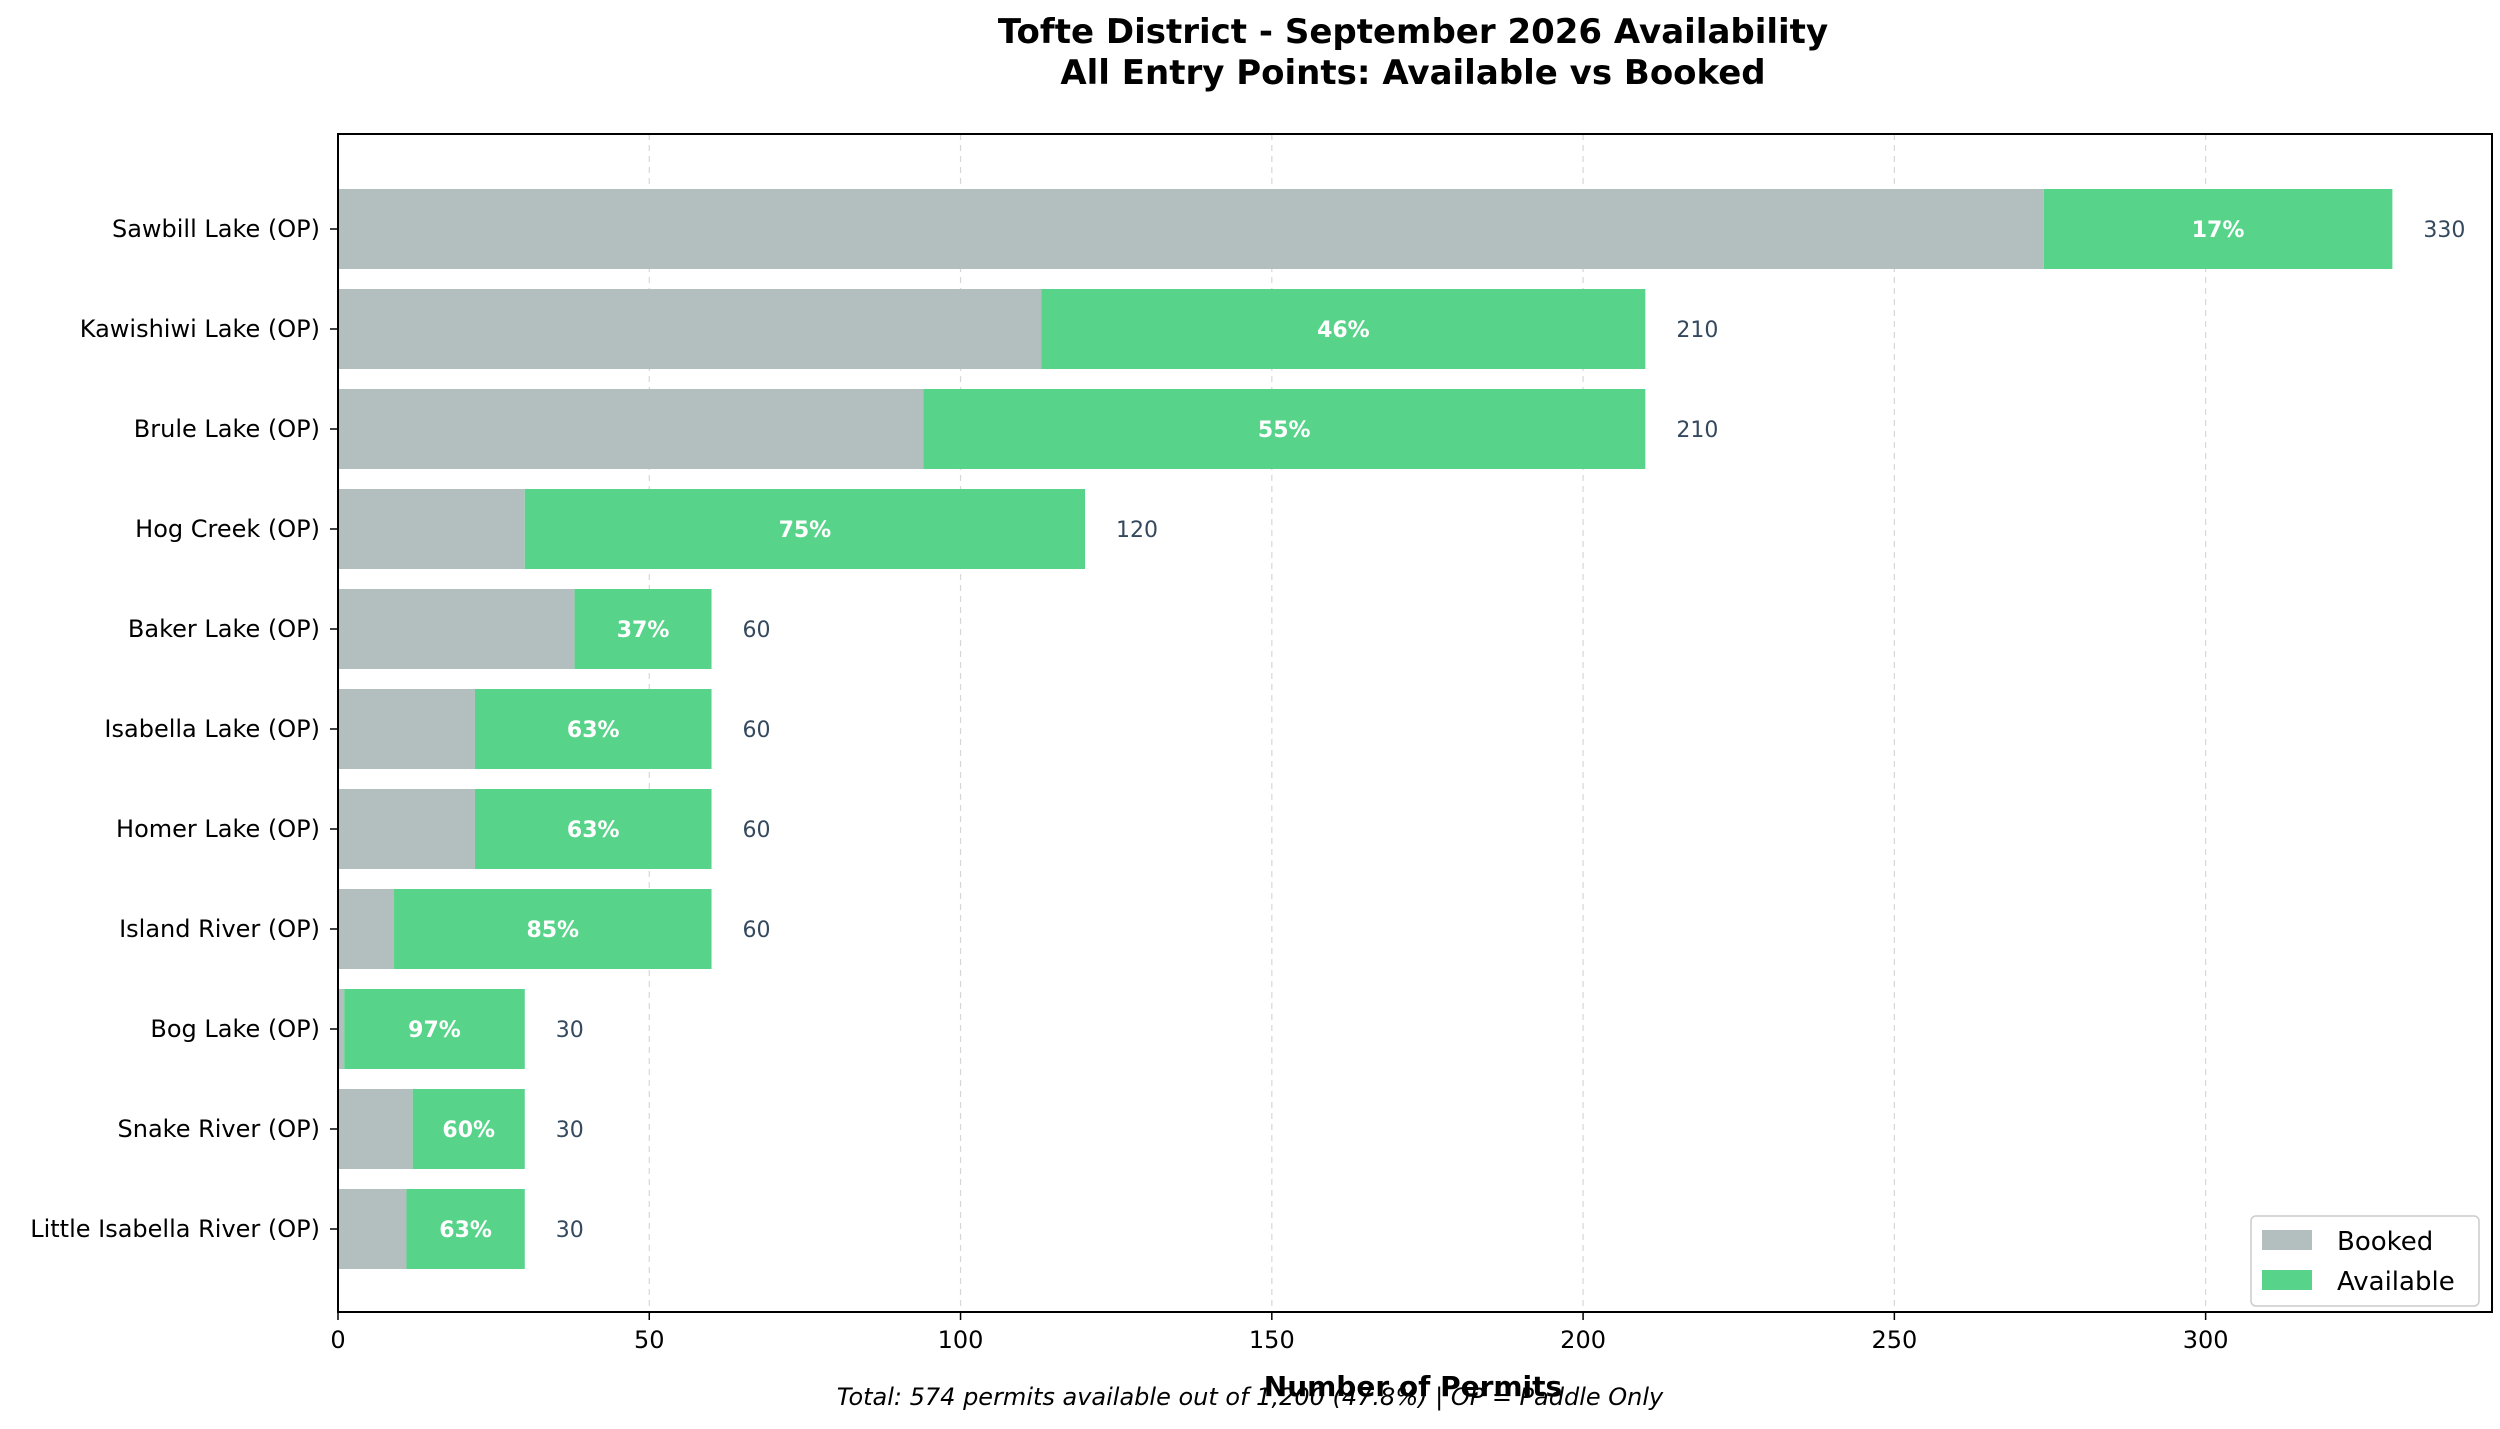  What do you see at coordinates (341, 1029) in the screenshot?
I see `bar-booked-bog-lake-op` at bounding box center [341, 1029].